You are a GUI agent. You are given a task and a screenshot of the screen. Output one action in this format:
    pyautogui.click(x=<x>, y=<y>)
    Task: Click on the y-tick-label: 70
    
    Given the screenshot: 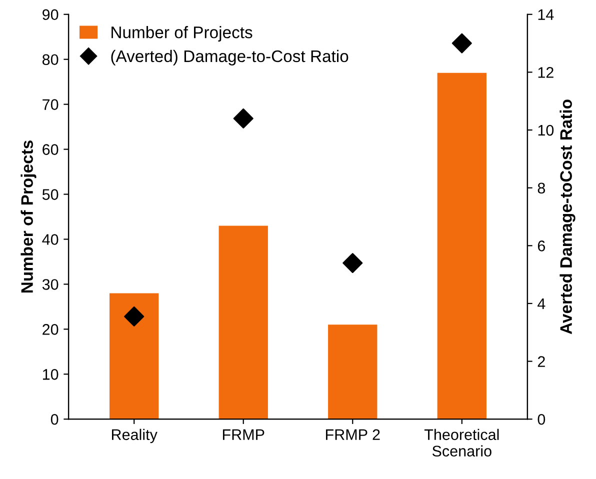 What is the action you would take?
    pyautogui.click(x=50, y=104)
    